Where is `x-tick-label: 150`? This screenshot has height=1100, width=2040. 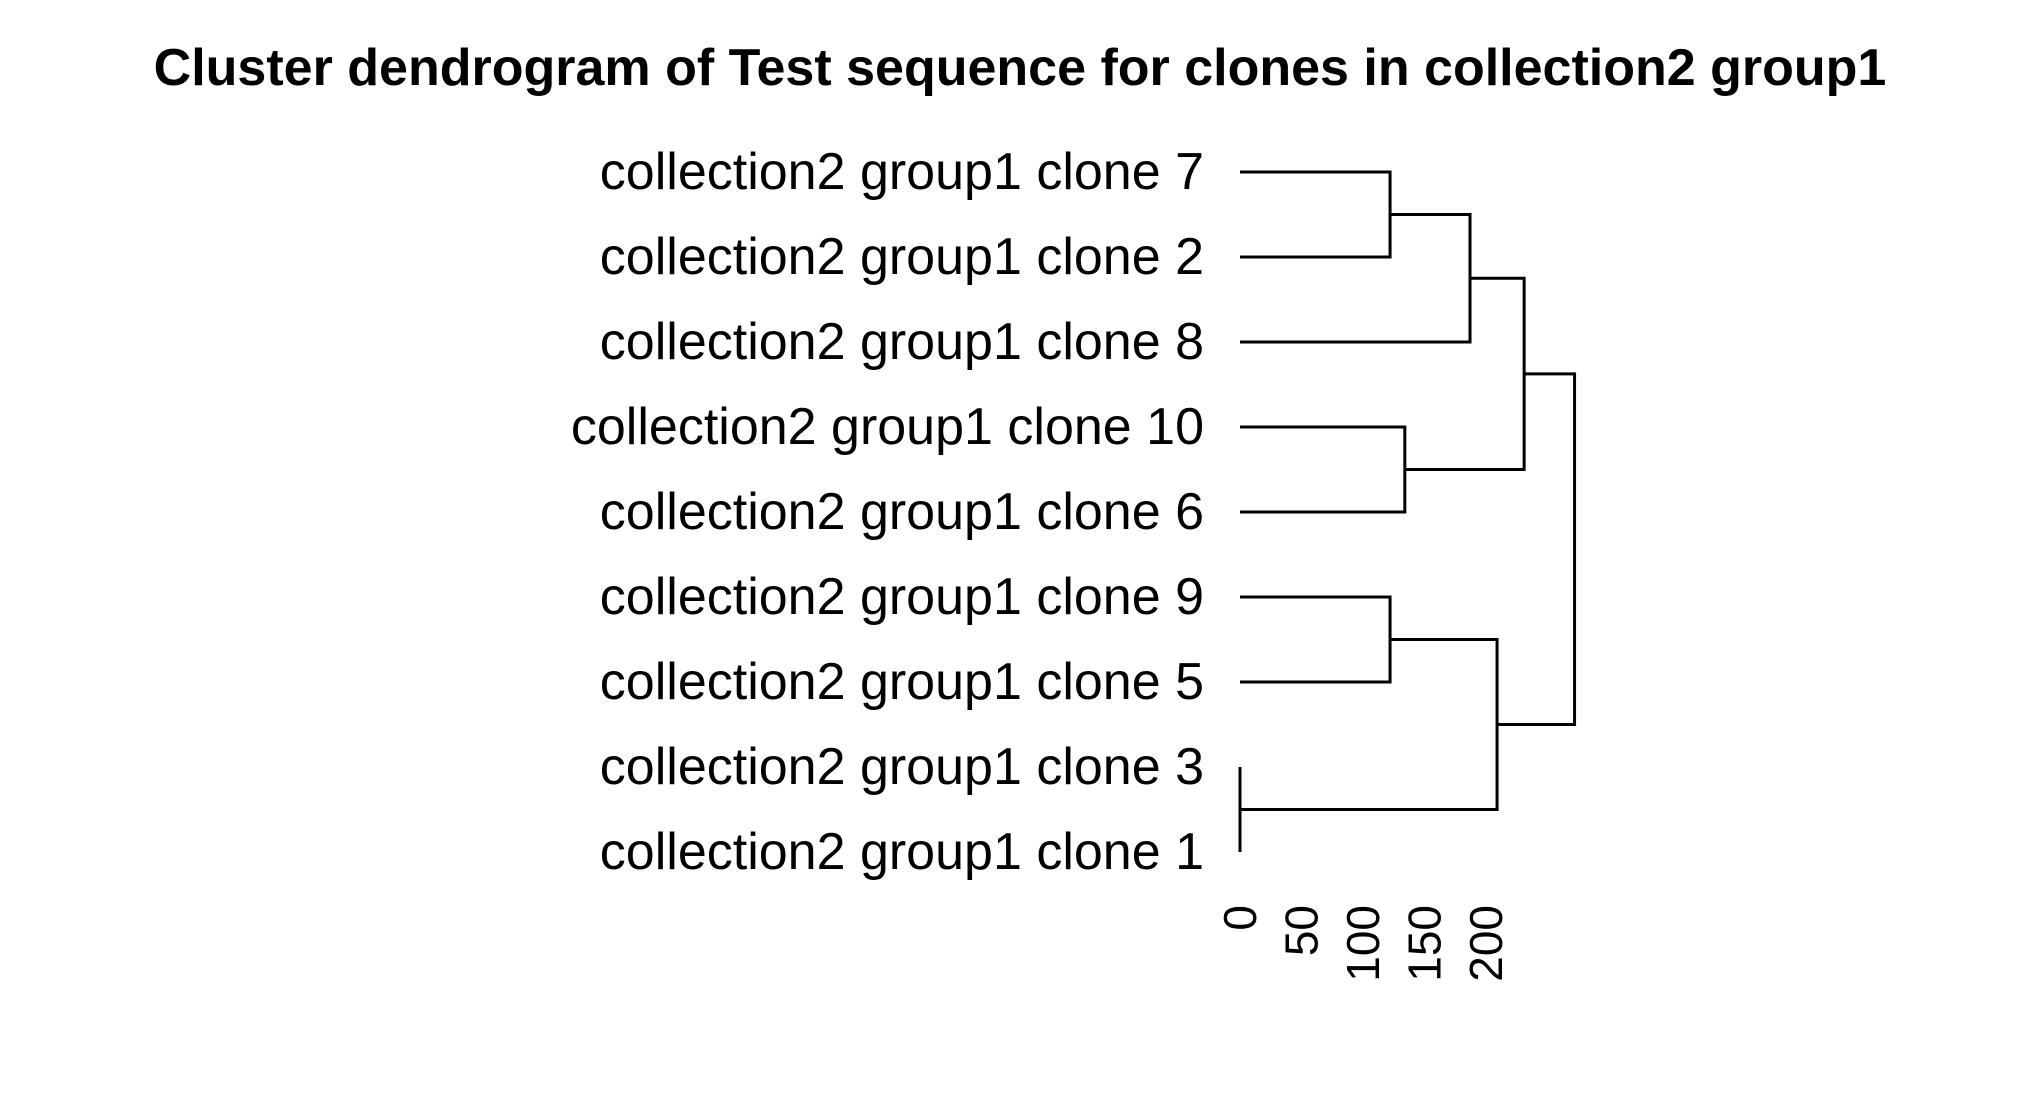
x-tick-label: 150 is located at coordinates (1425, 943).